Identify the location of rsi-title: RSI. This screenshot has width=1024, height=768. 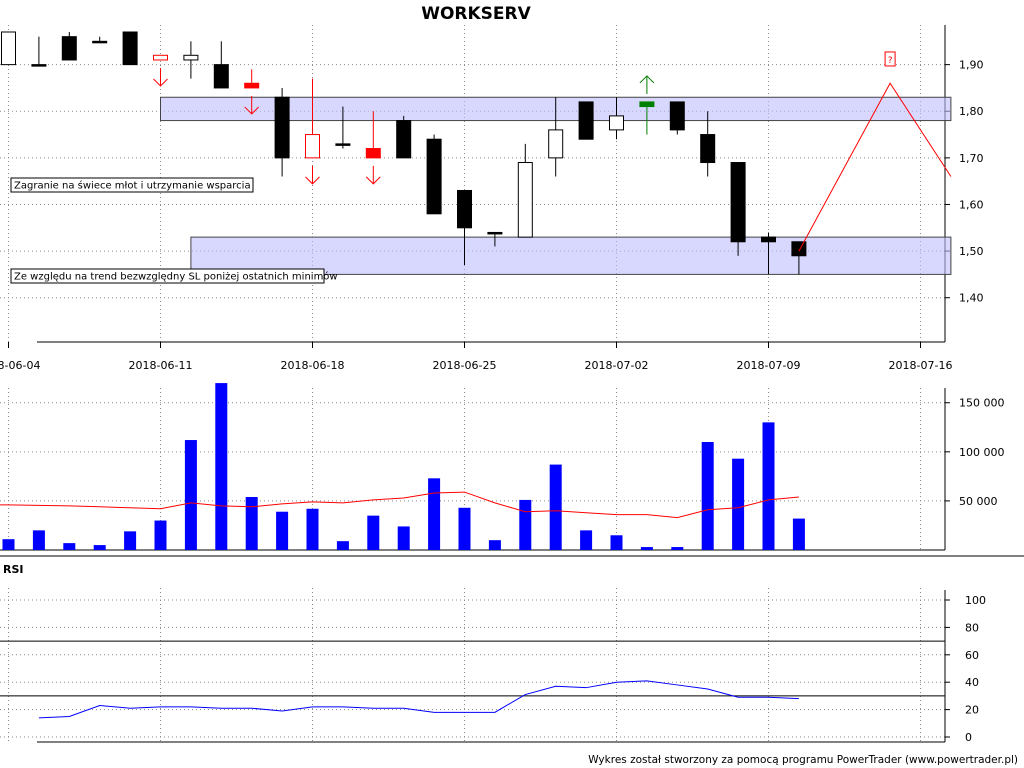
(13, 569).